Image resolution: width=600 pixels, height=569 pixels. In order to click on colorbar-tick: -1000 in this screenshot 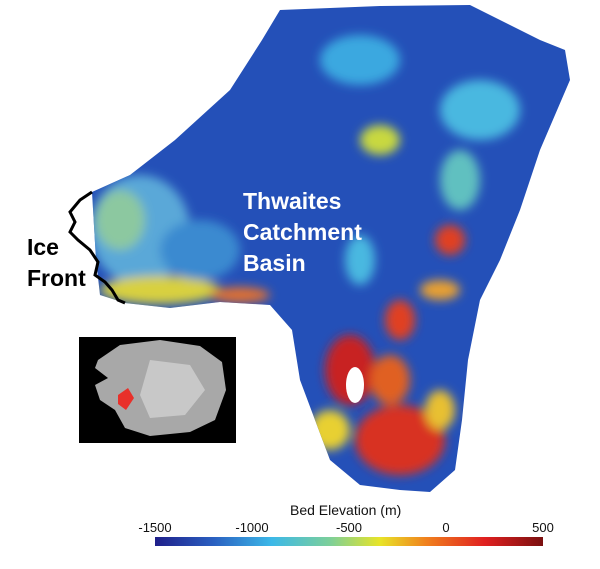, I will do `click(252, 527)`.